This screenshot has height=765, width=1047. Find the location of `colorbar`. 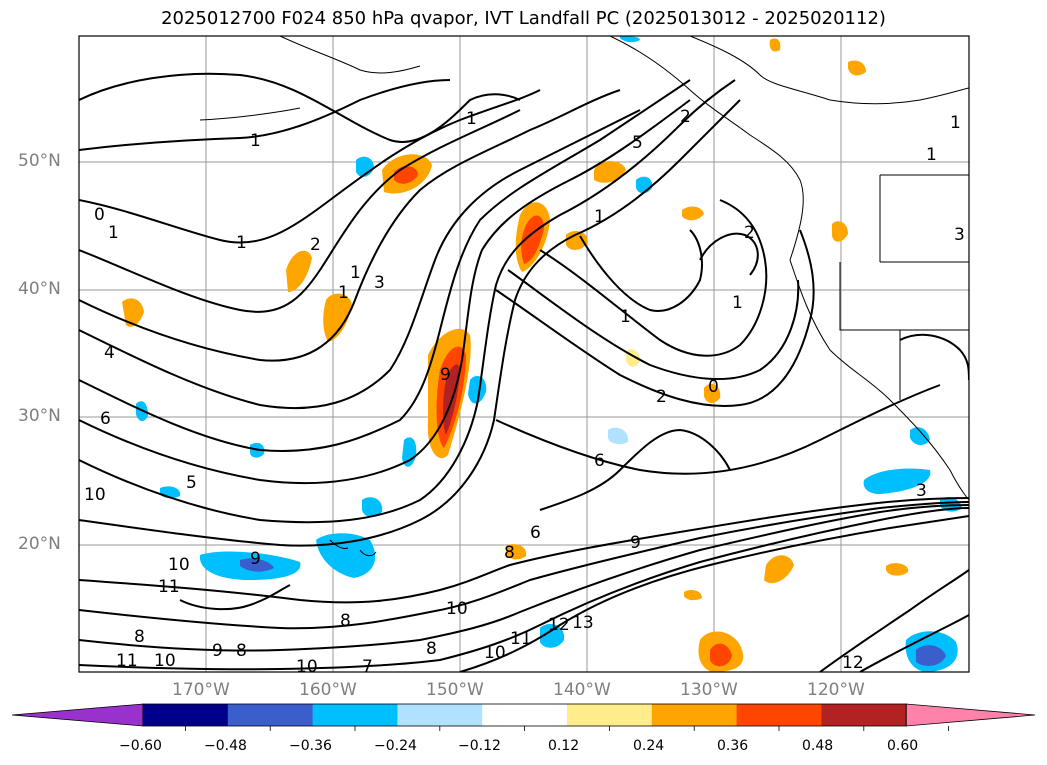

colorbar is located at coordinates (523, 717).